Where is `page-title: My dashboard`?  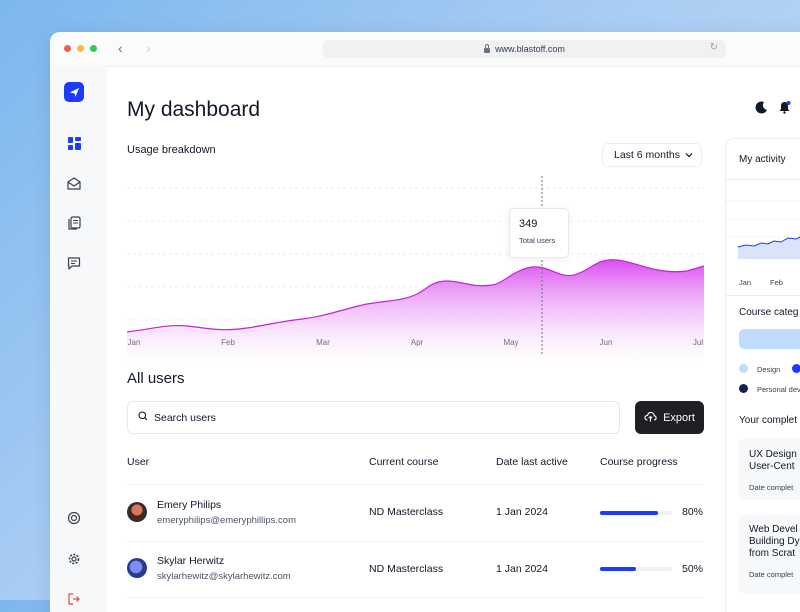
page-title: My dashboard is located at coordinates (194, 109).